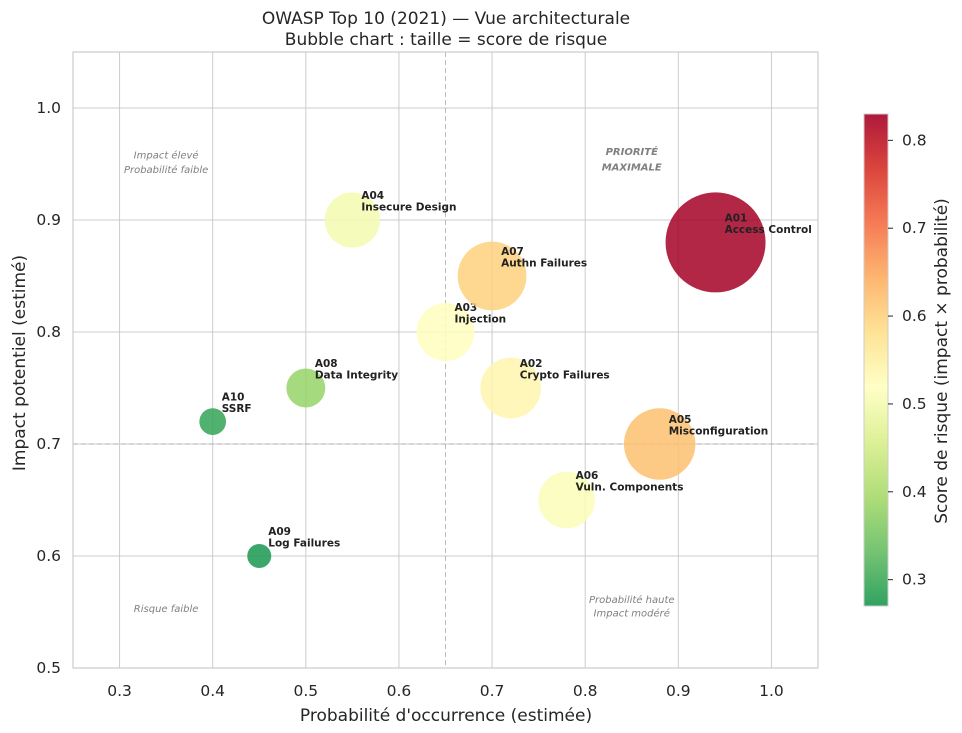 The image size is (962, 733). What do you see at coordinates (48, 556) in the screenshot?
I see `y-tick-label: 0.6` at bounding box center [48, 556].